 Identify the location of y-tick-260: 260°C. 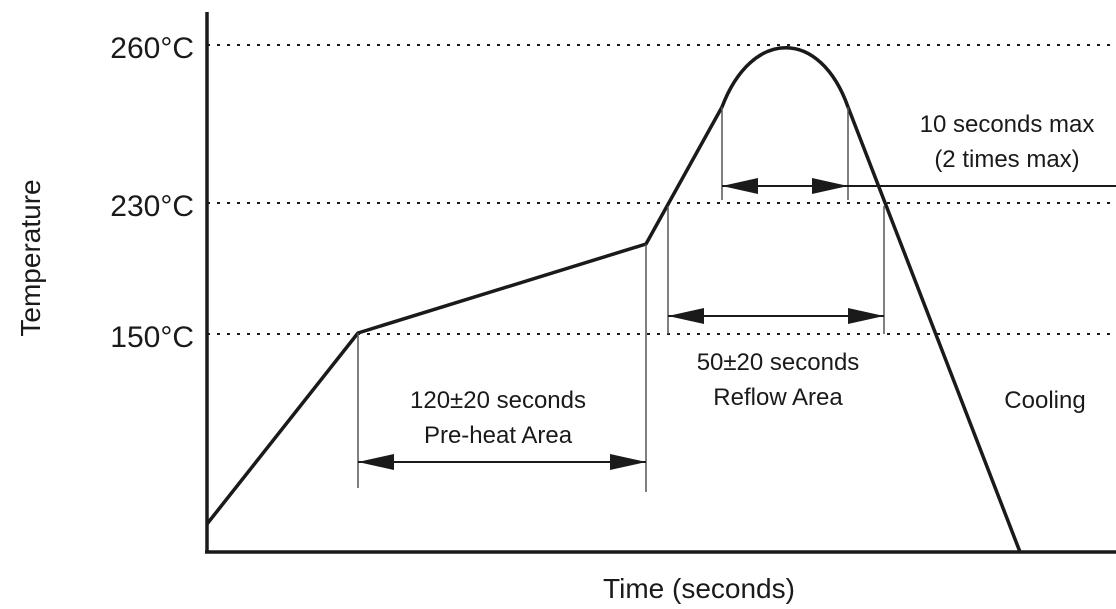
(152, 48).